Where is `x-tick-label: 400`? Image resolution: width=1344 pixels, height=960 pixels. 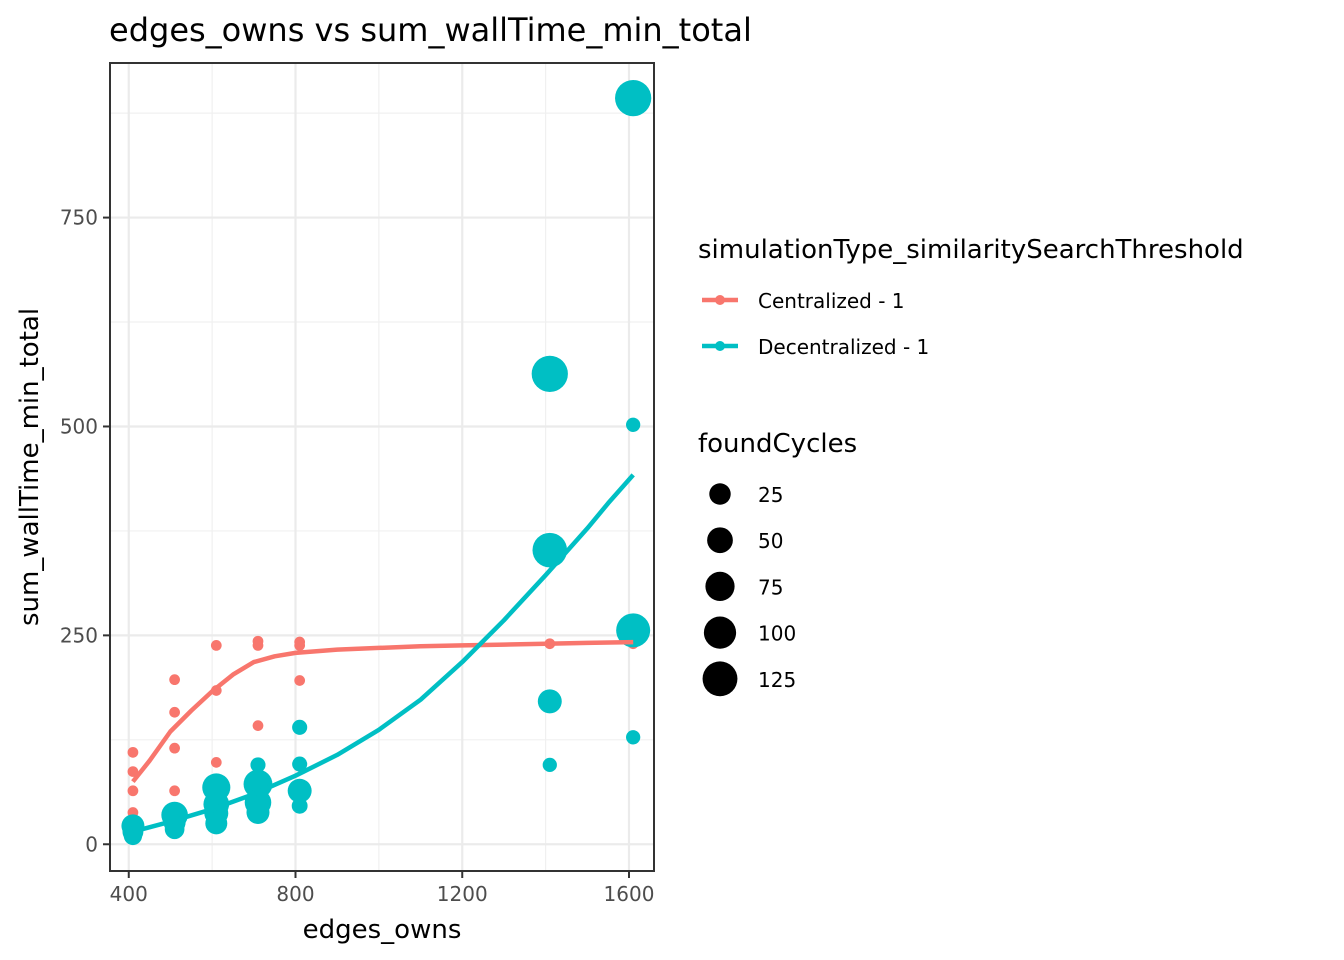
x-tick-label: 400 is located at coordinates (129, 894).